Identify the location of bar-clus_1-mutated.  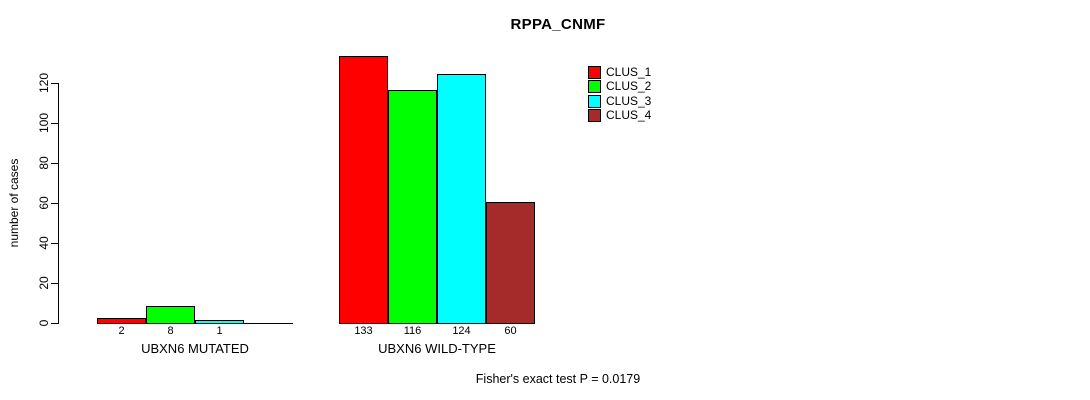
(121, 321).